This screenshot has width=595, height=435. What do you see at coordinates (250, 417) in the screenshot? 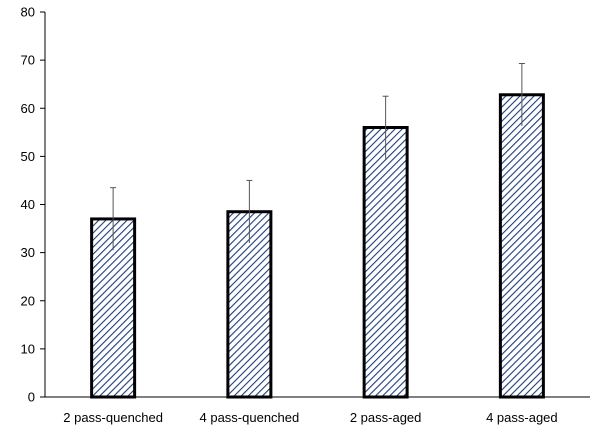
I see `x-tick-label: 4 pass-quenched` at bounding box center [250, 417].